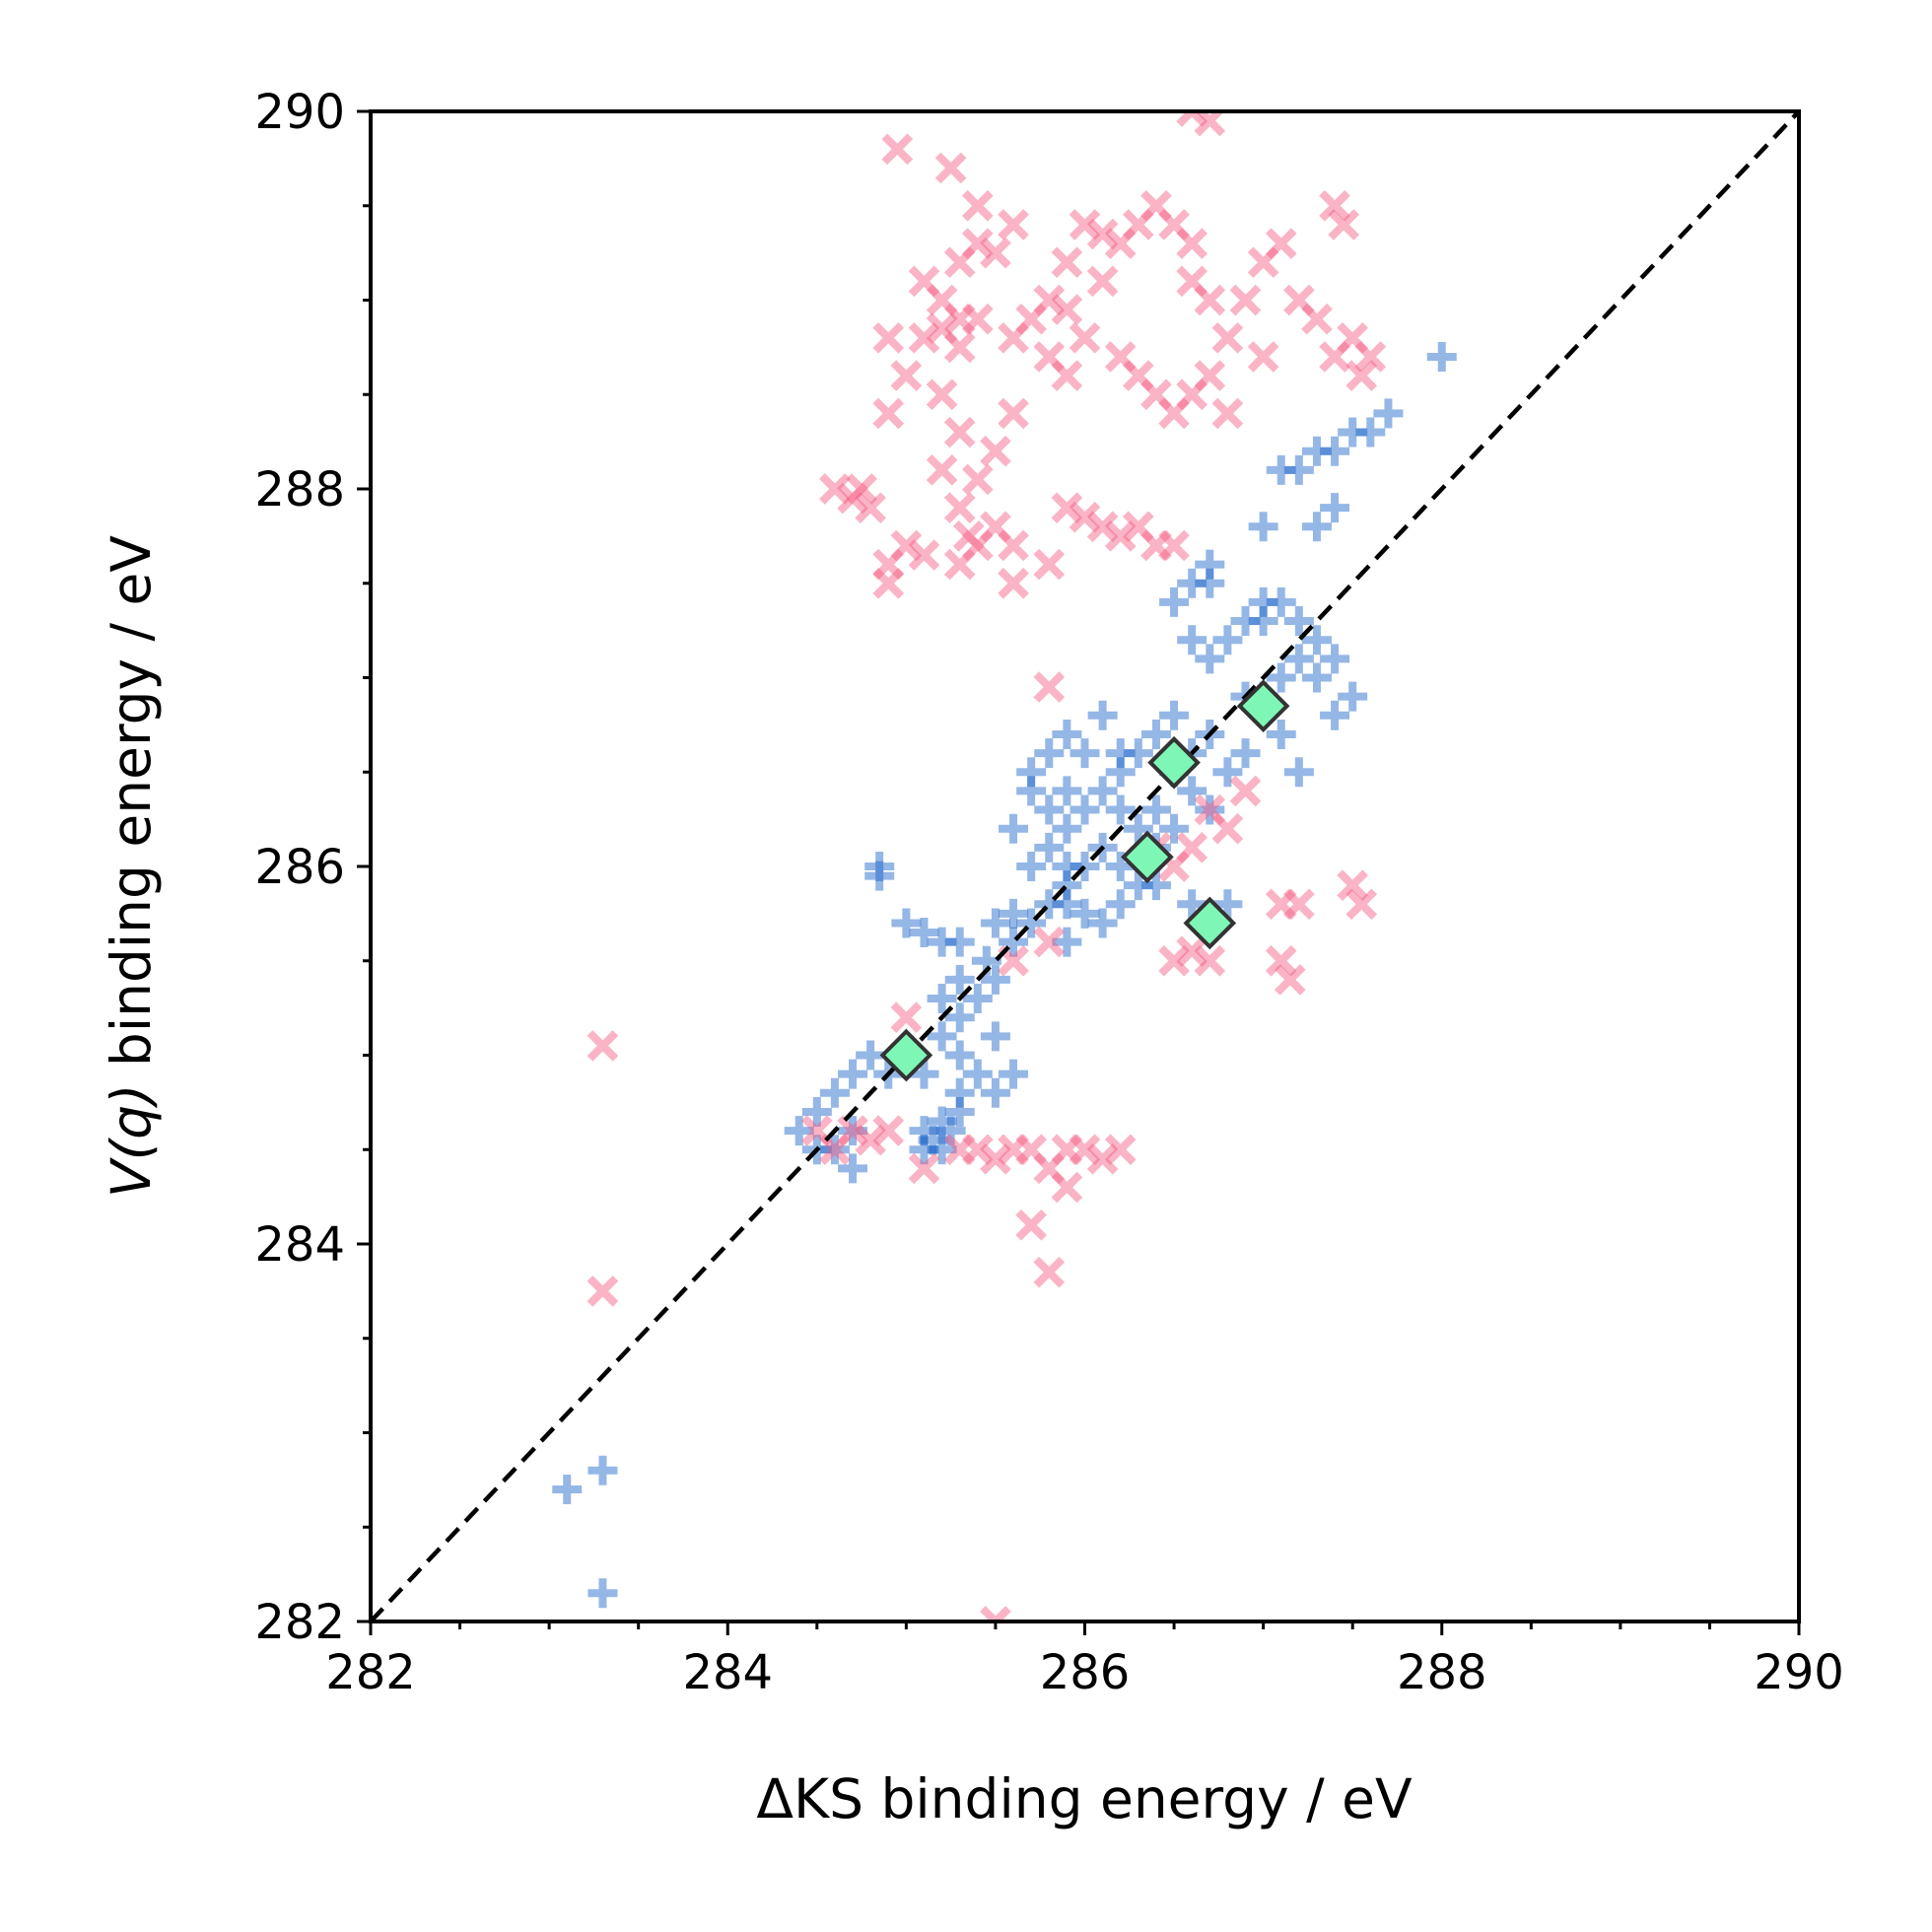 This screenshot has width=1932, height=1932. What do you see at coordinates (370, 1673) in the screenshot?
I see `x-tick-label: 282` at bounding box center [370, 1673].